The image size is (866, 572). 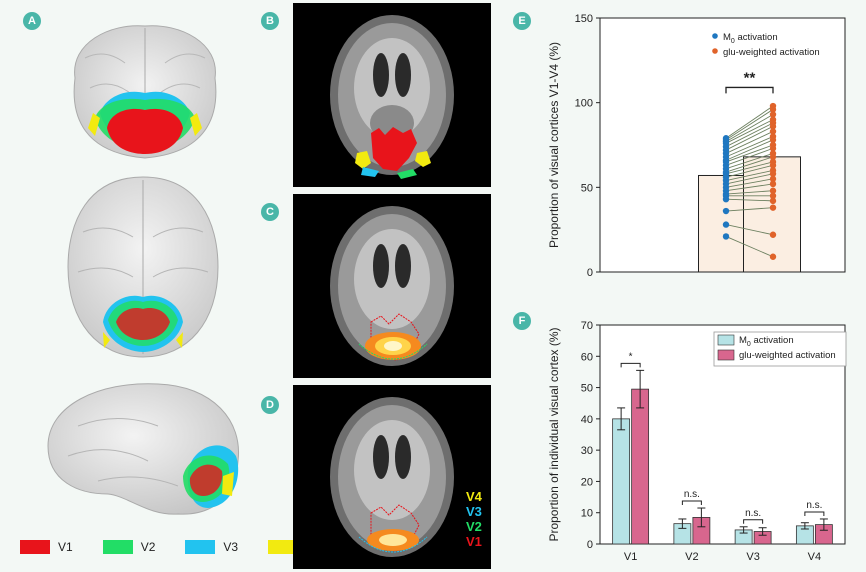 I want to click on significance-label: *, so click(x=631, y=356).